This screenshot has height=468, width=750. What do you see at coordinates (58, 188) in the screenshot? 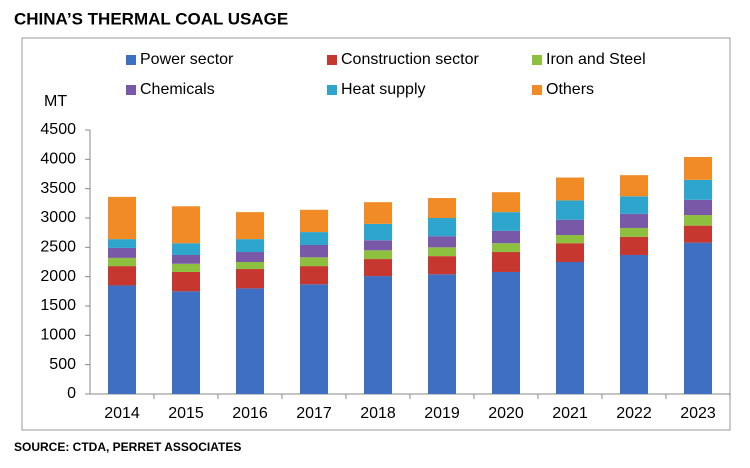
I see `y-tick-label: 3500` at bounding box center [58, 188].